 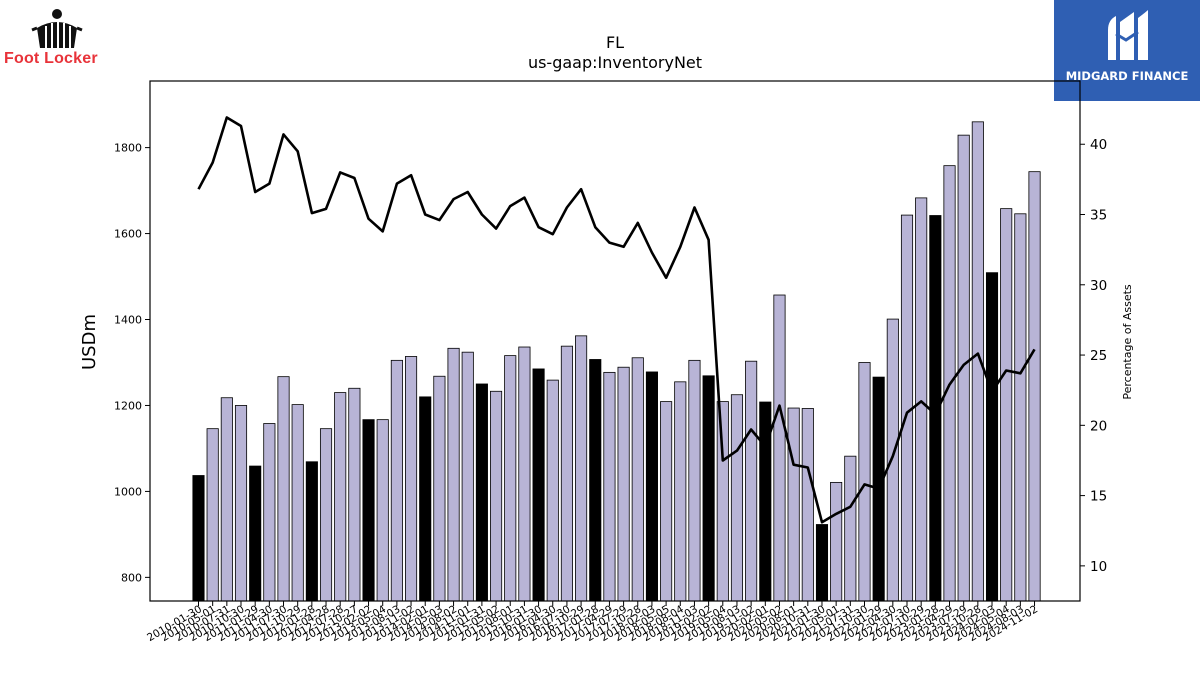 What do you see at coordinates (1098, 567) in the screenshot?
I see `y2-tick-label: 10` at bounding box center [1098, 567].